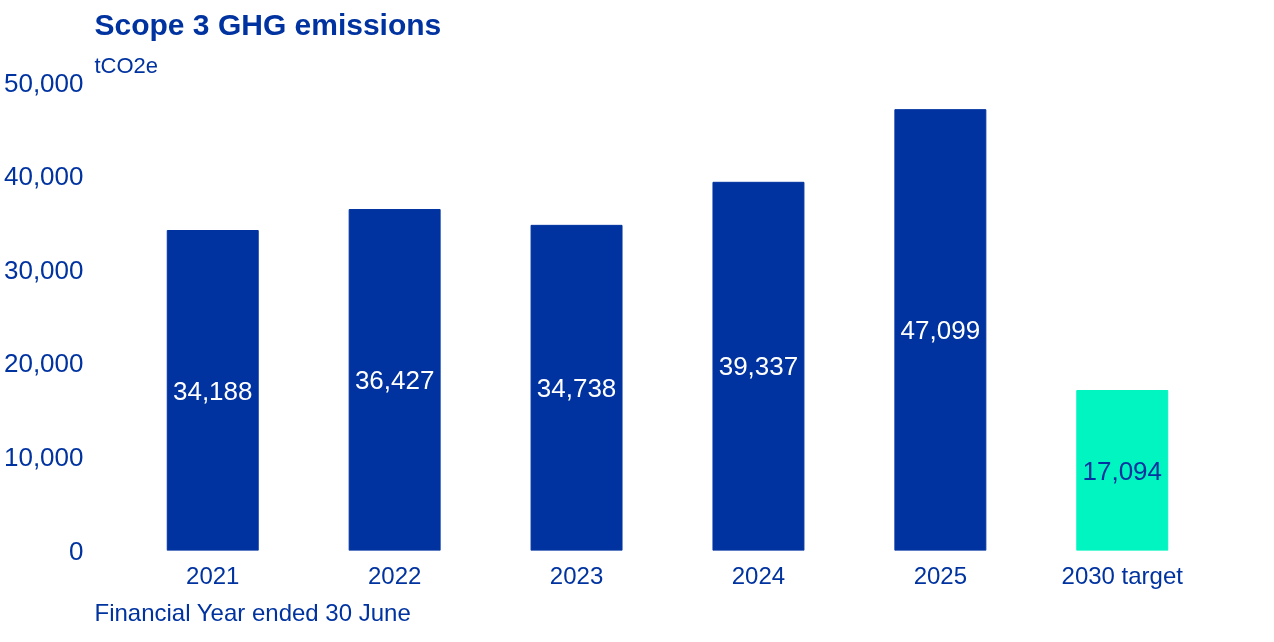 This screenshot has height=642, width=1274. Describe the element at coordinates (394, 575) in the screenshot. I see `x-tick-label: 2022` at that location.